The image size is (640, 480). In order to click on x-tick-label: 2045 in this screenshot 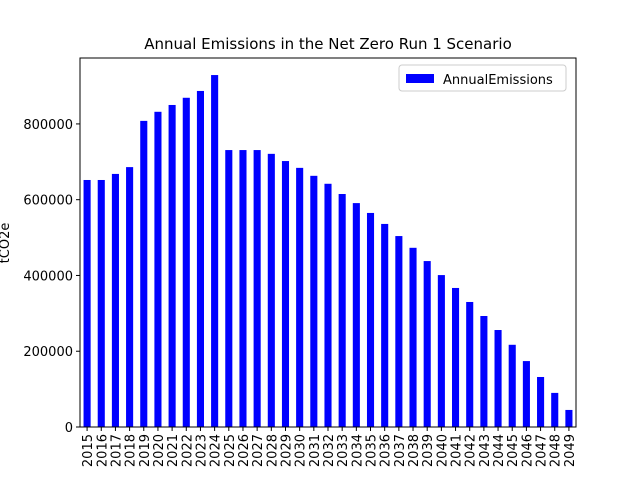, I will do `click(513, 450)`.